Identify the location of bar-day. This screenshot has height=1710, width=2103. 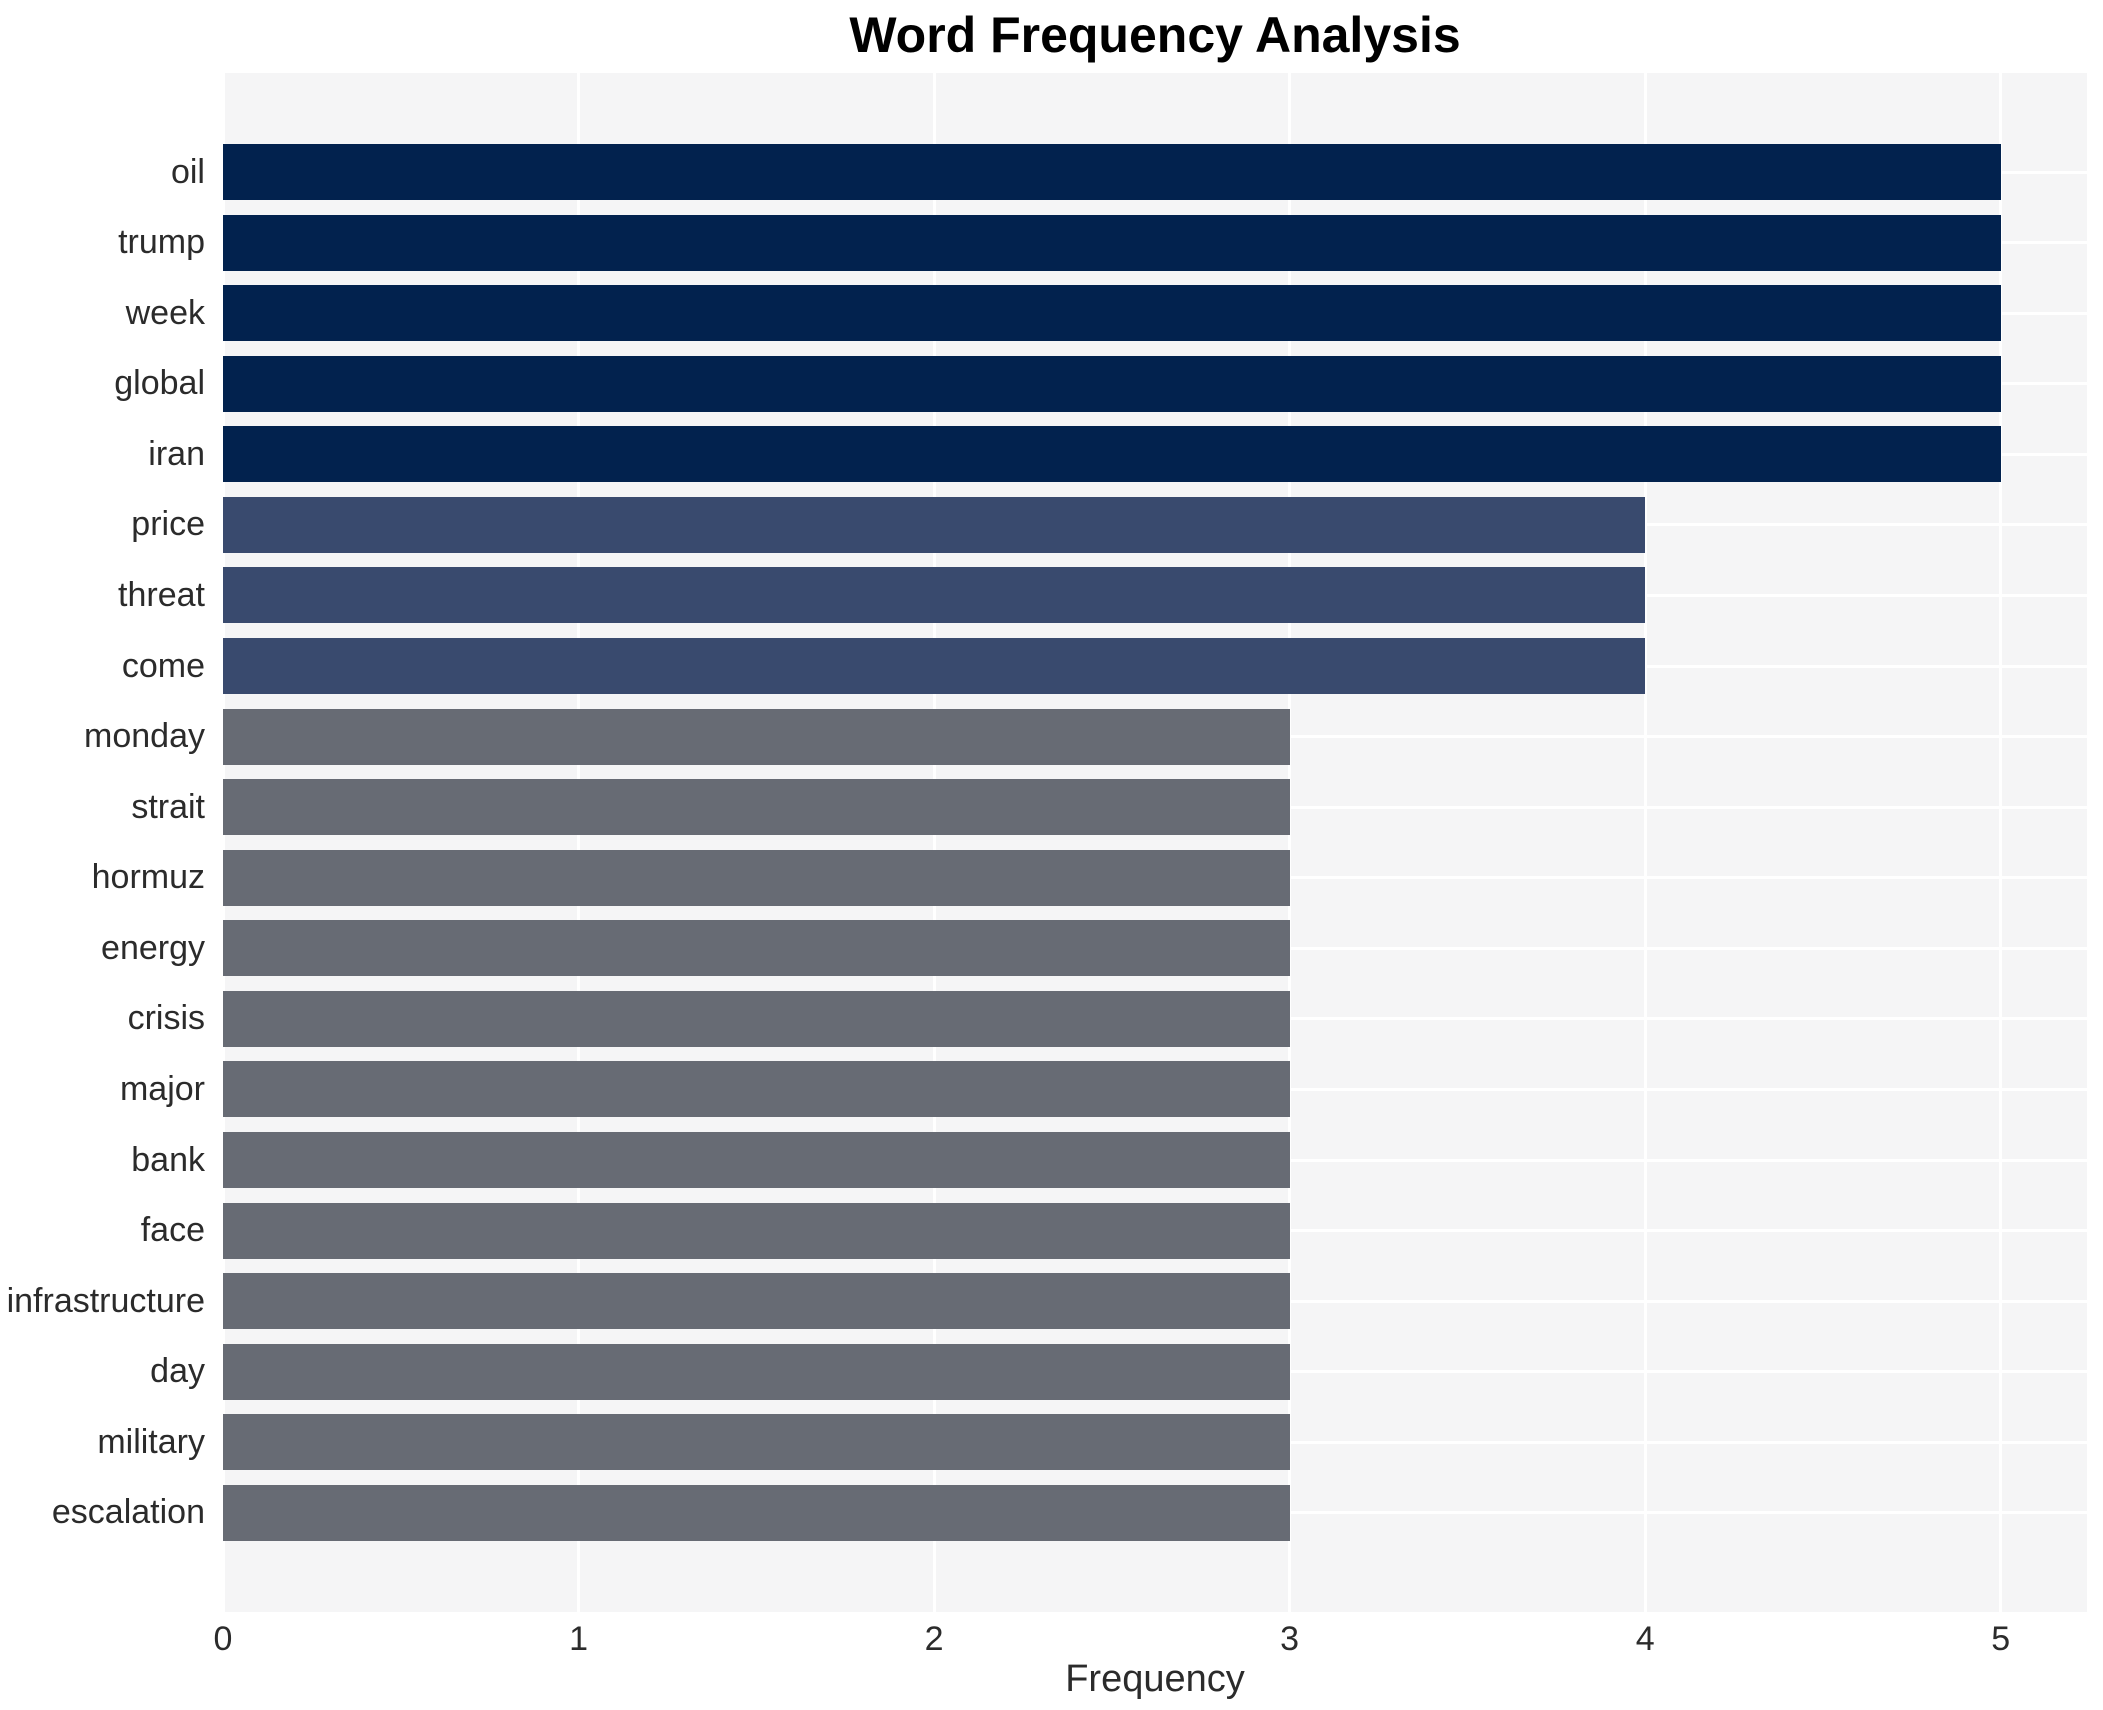
(756, 1371).